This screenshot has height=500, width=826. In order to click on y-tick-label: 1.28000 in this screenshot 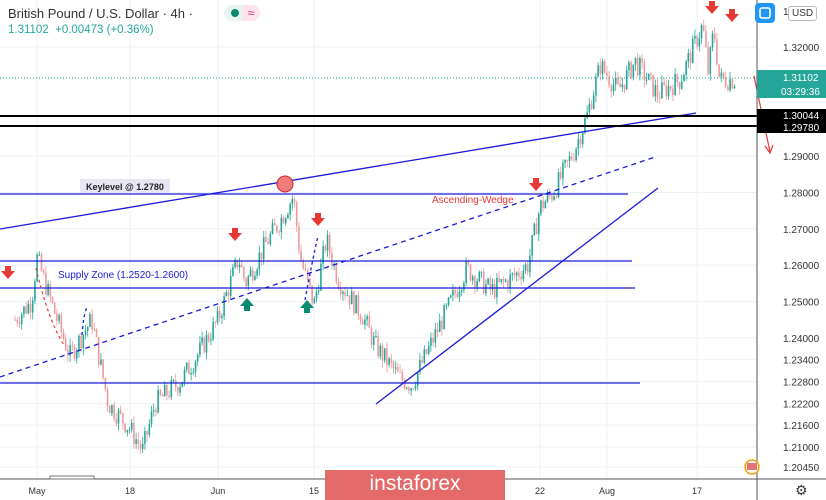, I will do `click(801, 193)`.